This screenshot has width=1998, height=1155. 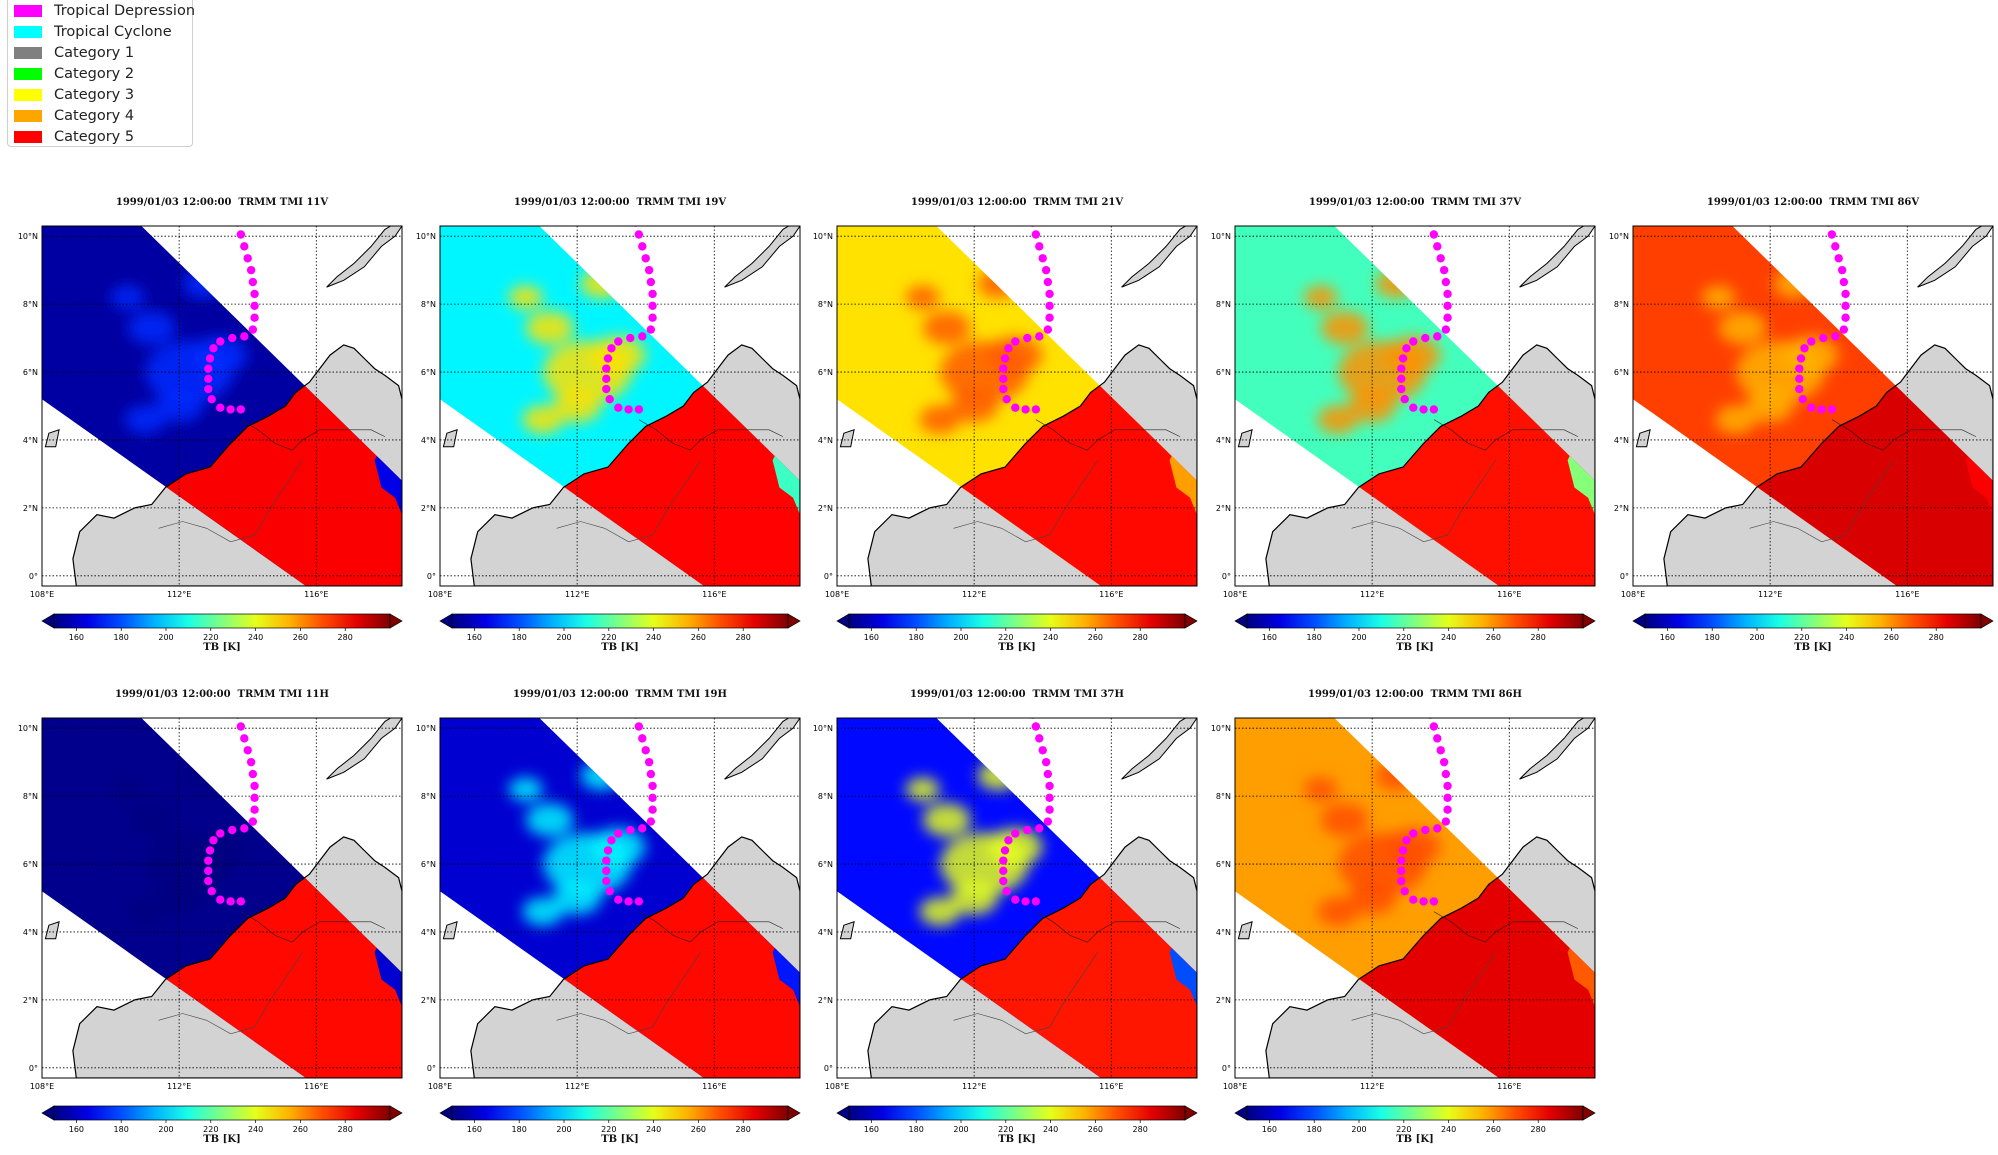 What do you see at coordinates (620, 898) in the screenshot?
I see `map-frame` at bounding box center [620, 898].